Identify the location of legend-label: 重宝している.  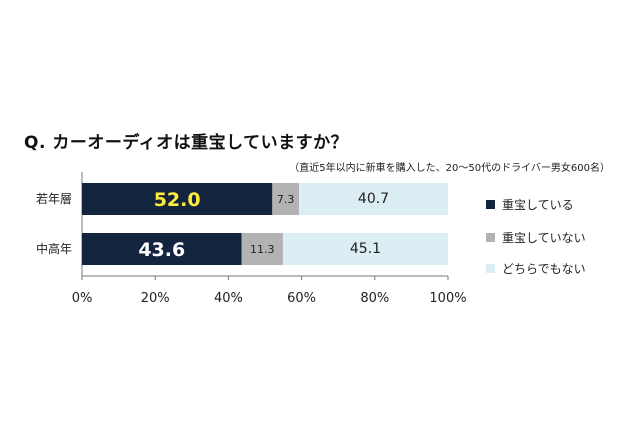
(538, 205).